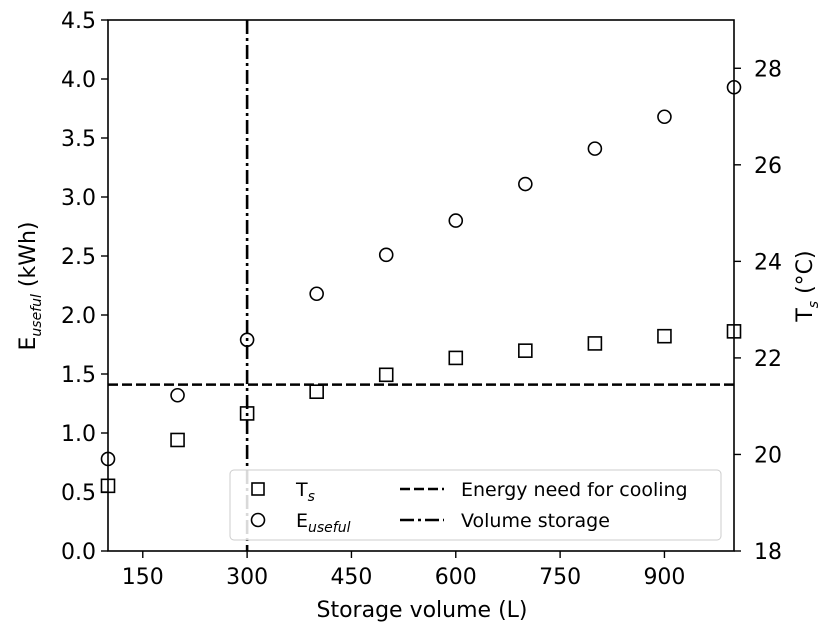 This screenshot has width=822, height=625. Describe the element at coordinates (78, 257) in the screenshot. I see `y-tick-label: 2.5` at that location.